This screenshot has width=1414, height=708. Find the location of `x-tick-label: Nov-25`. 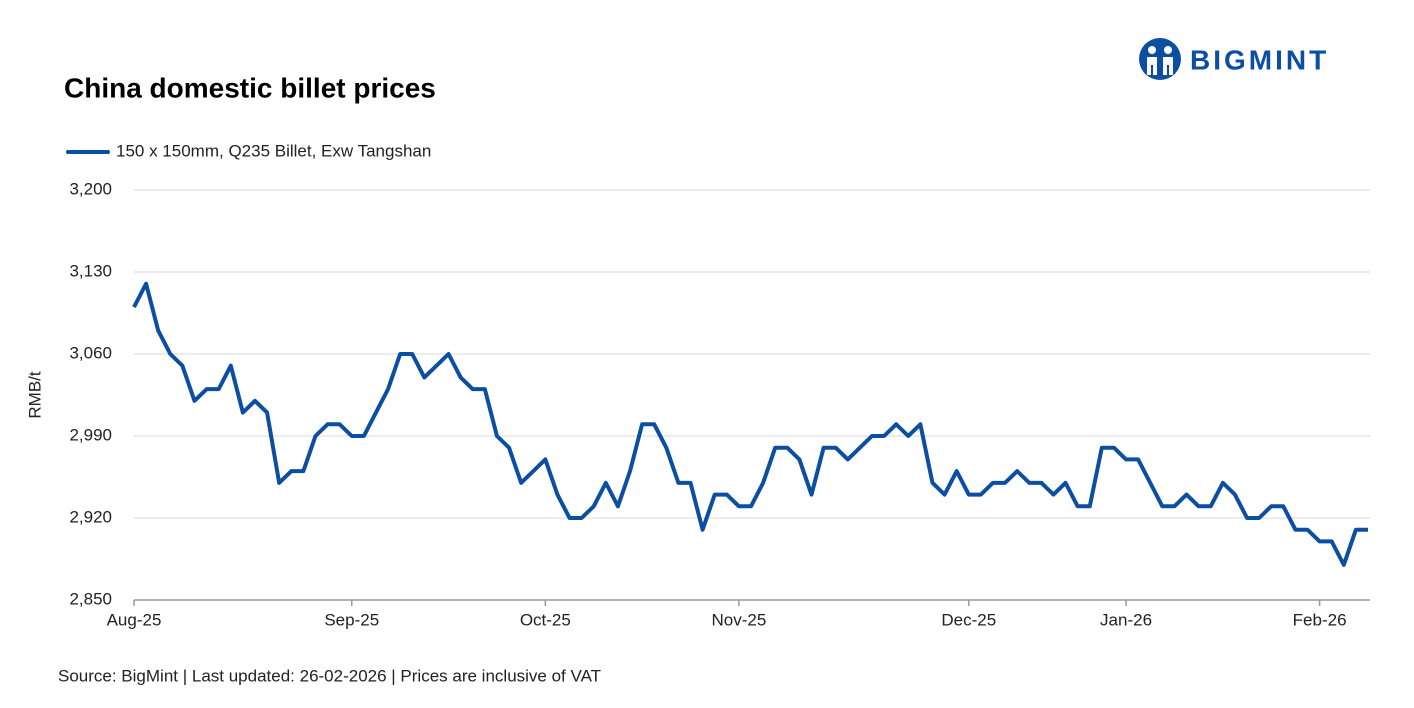

x-tick-label: Nov-25 is located at coordinates (738, 619).